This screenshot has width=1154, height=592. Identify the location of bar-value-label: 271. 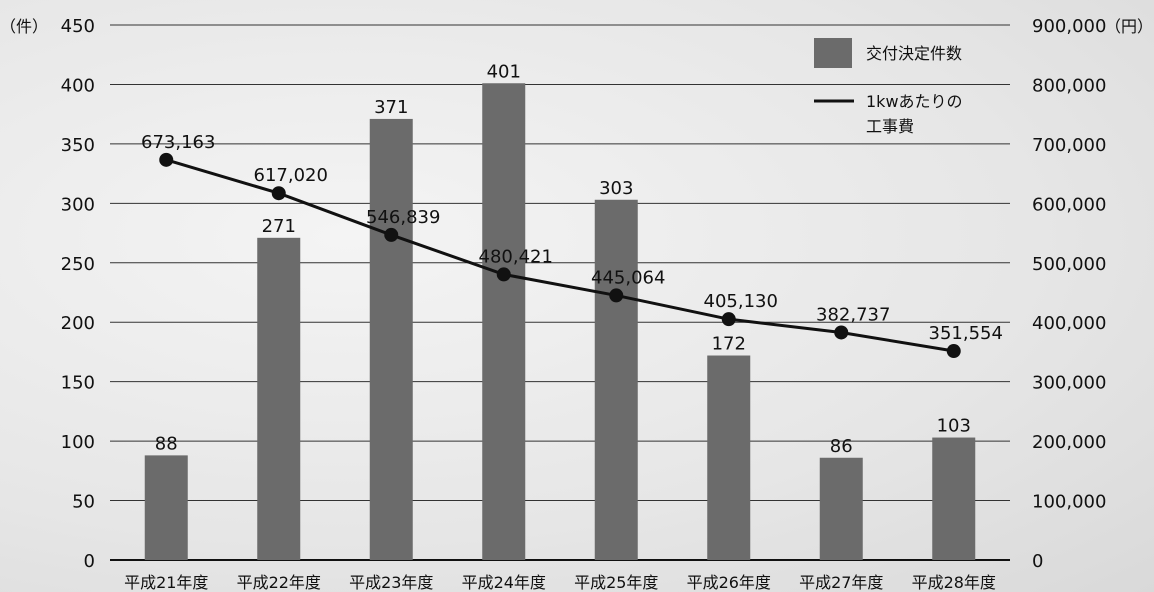
(279, 226).